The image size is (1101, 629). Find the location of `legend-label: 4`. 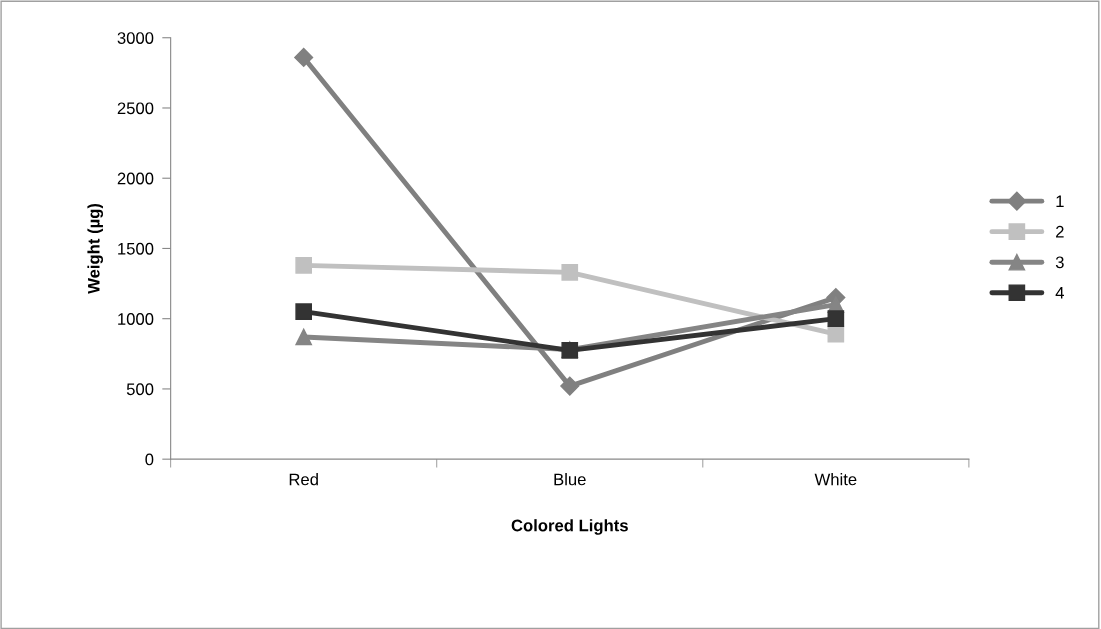

legend-label: 4 is located at coordinates (1059, 293).